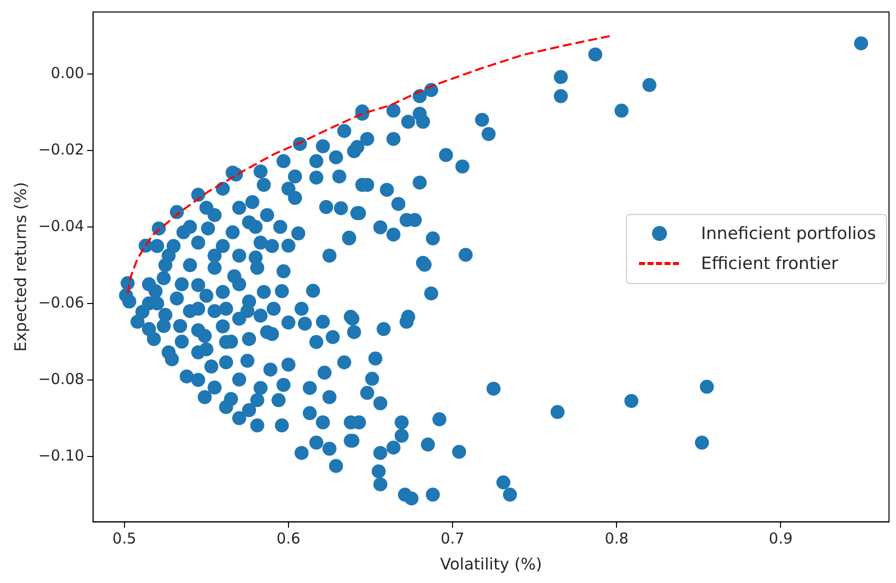  Describe the element at coordinates (788, 234) in the screenshot. I see `legend-label: Inneficient portfolios` at that location.